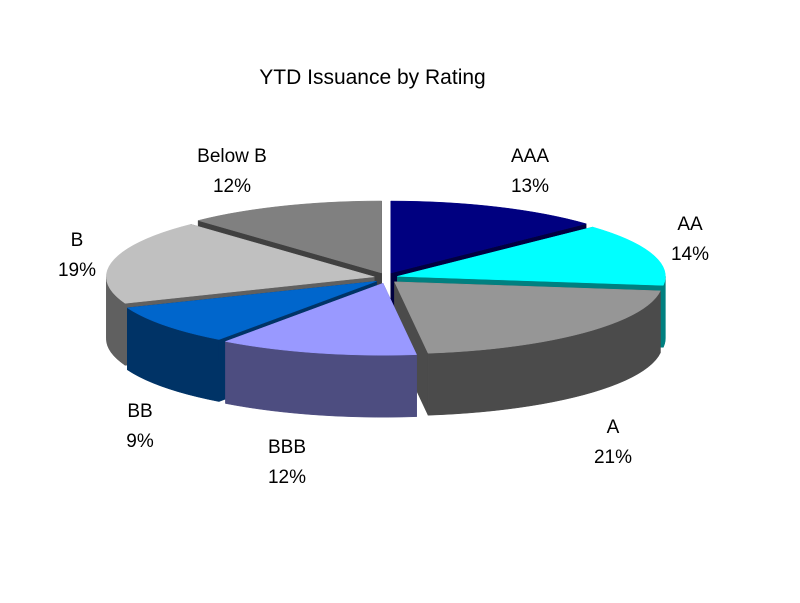 The width and height of the screenshot is (800, 603). Describe the element at coordinates (289, 237) in the screenshot. I see `slice-top-below-b` at that location.